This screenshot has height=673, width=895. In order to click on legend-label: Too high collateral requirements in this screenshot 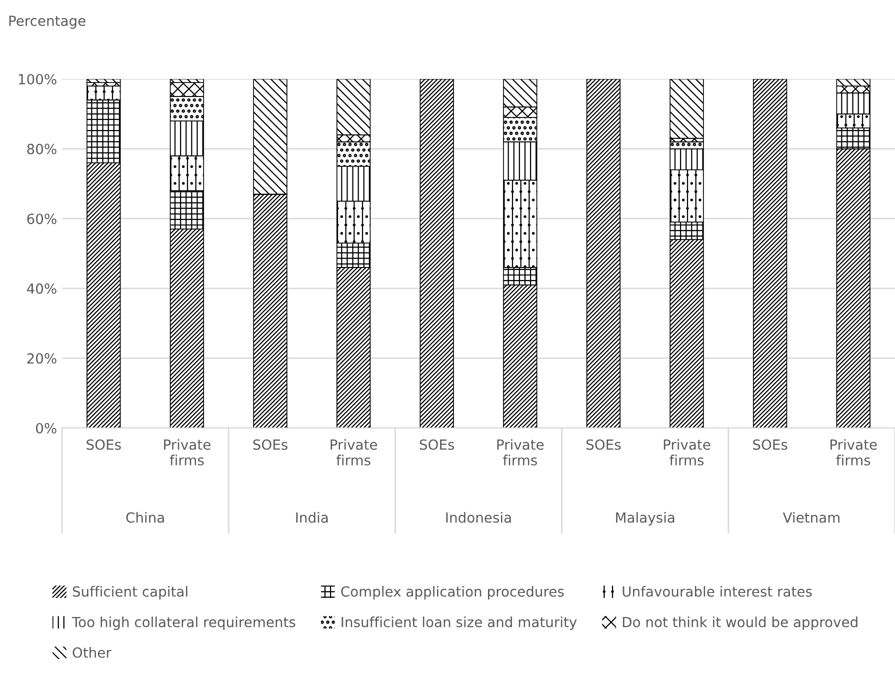, I will do `click(184, 623)`.